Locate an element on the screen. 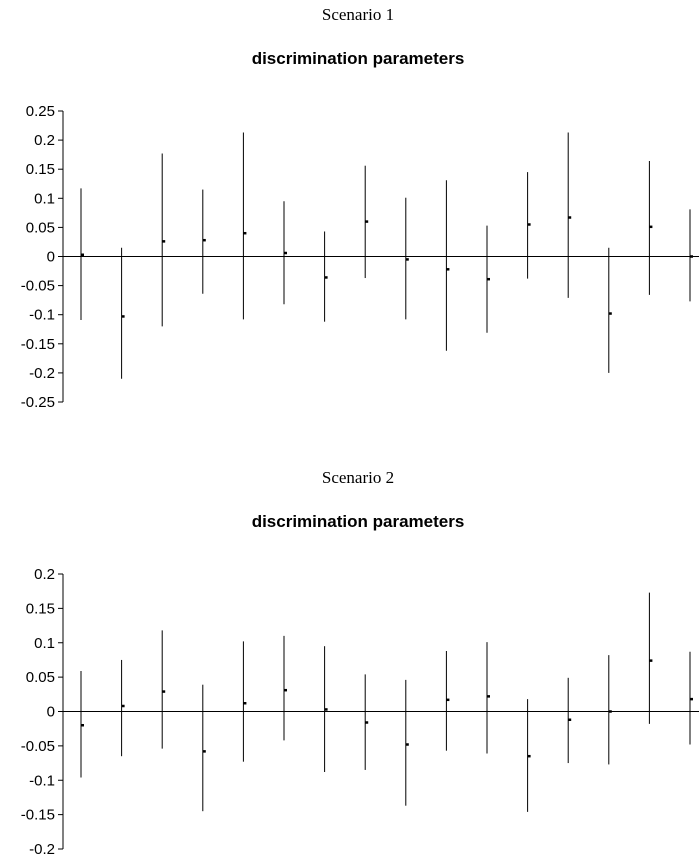 The height and width of the screenshot is (861, 699). y-tick-label: 0.25 is located at coordinates (40, 111).